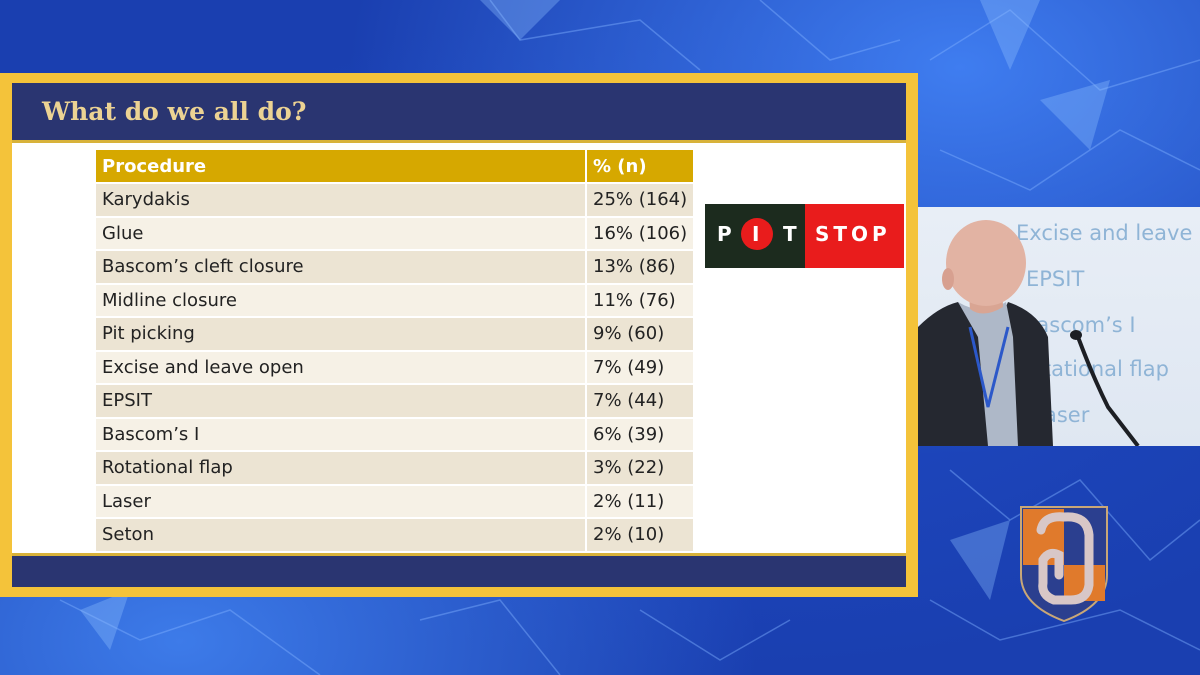  What do you see at coordinates (341, 266) in the screenshot?
I see `procedure-cell: Bascom’s cleft closure` at bounding box center [341, 266].